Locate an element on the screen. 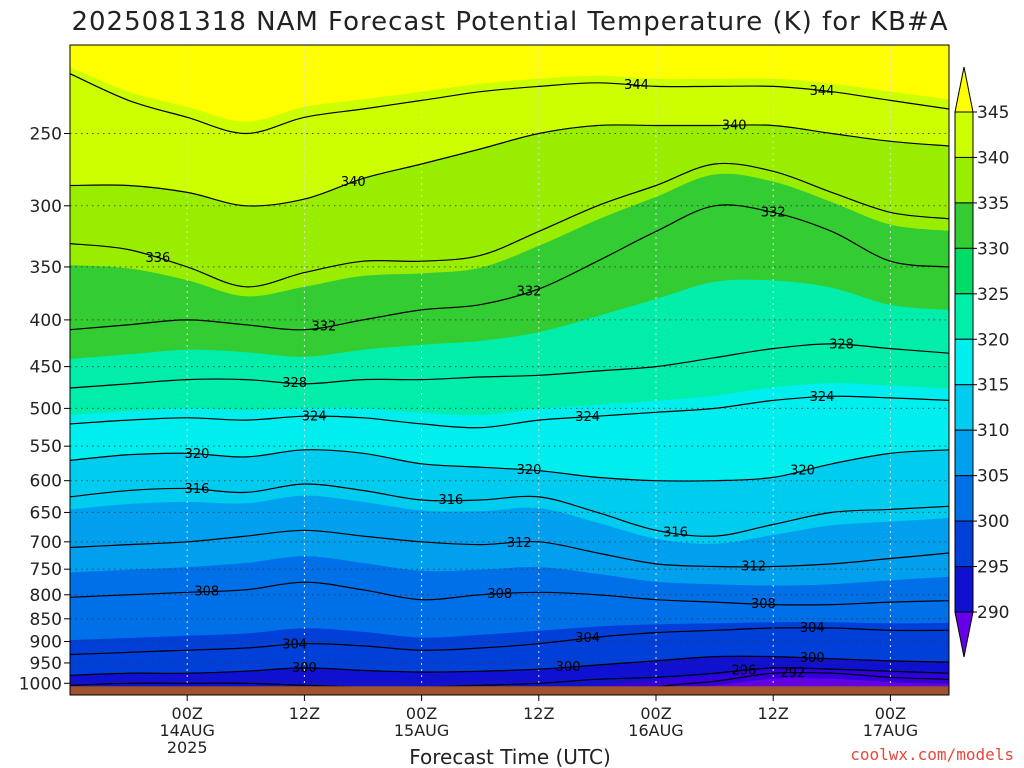  y-tick-label: 450 is located at coordinates (46, 368).